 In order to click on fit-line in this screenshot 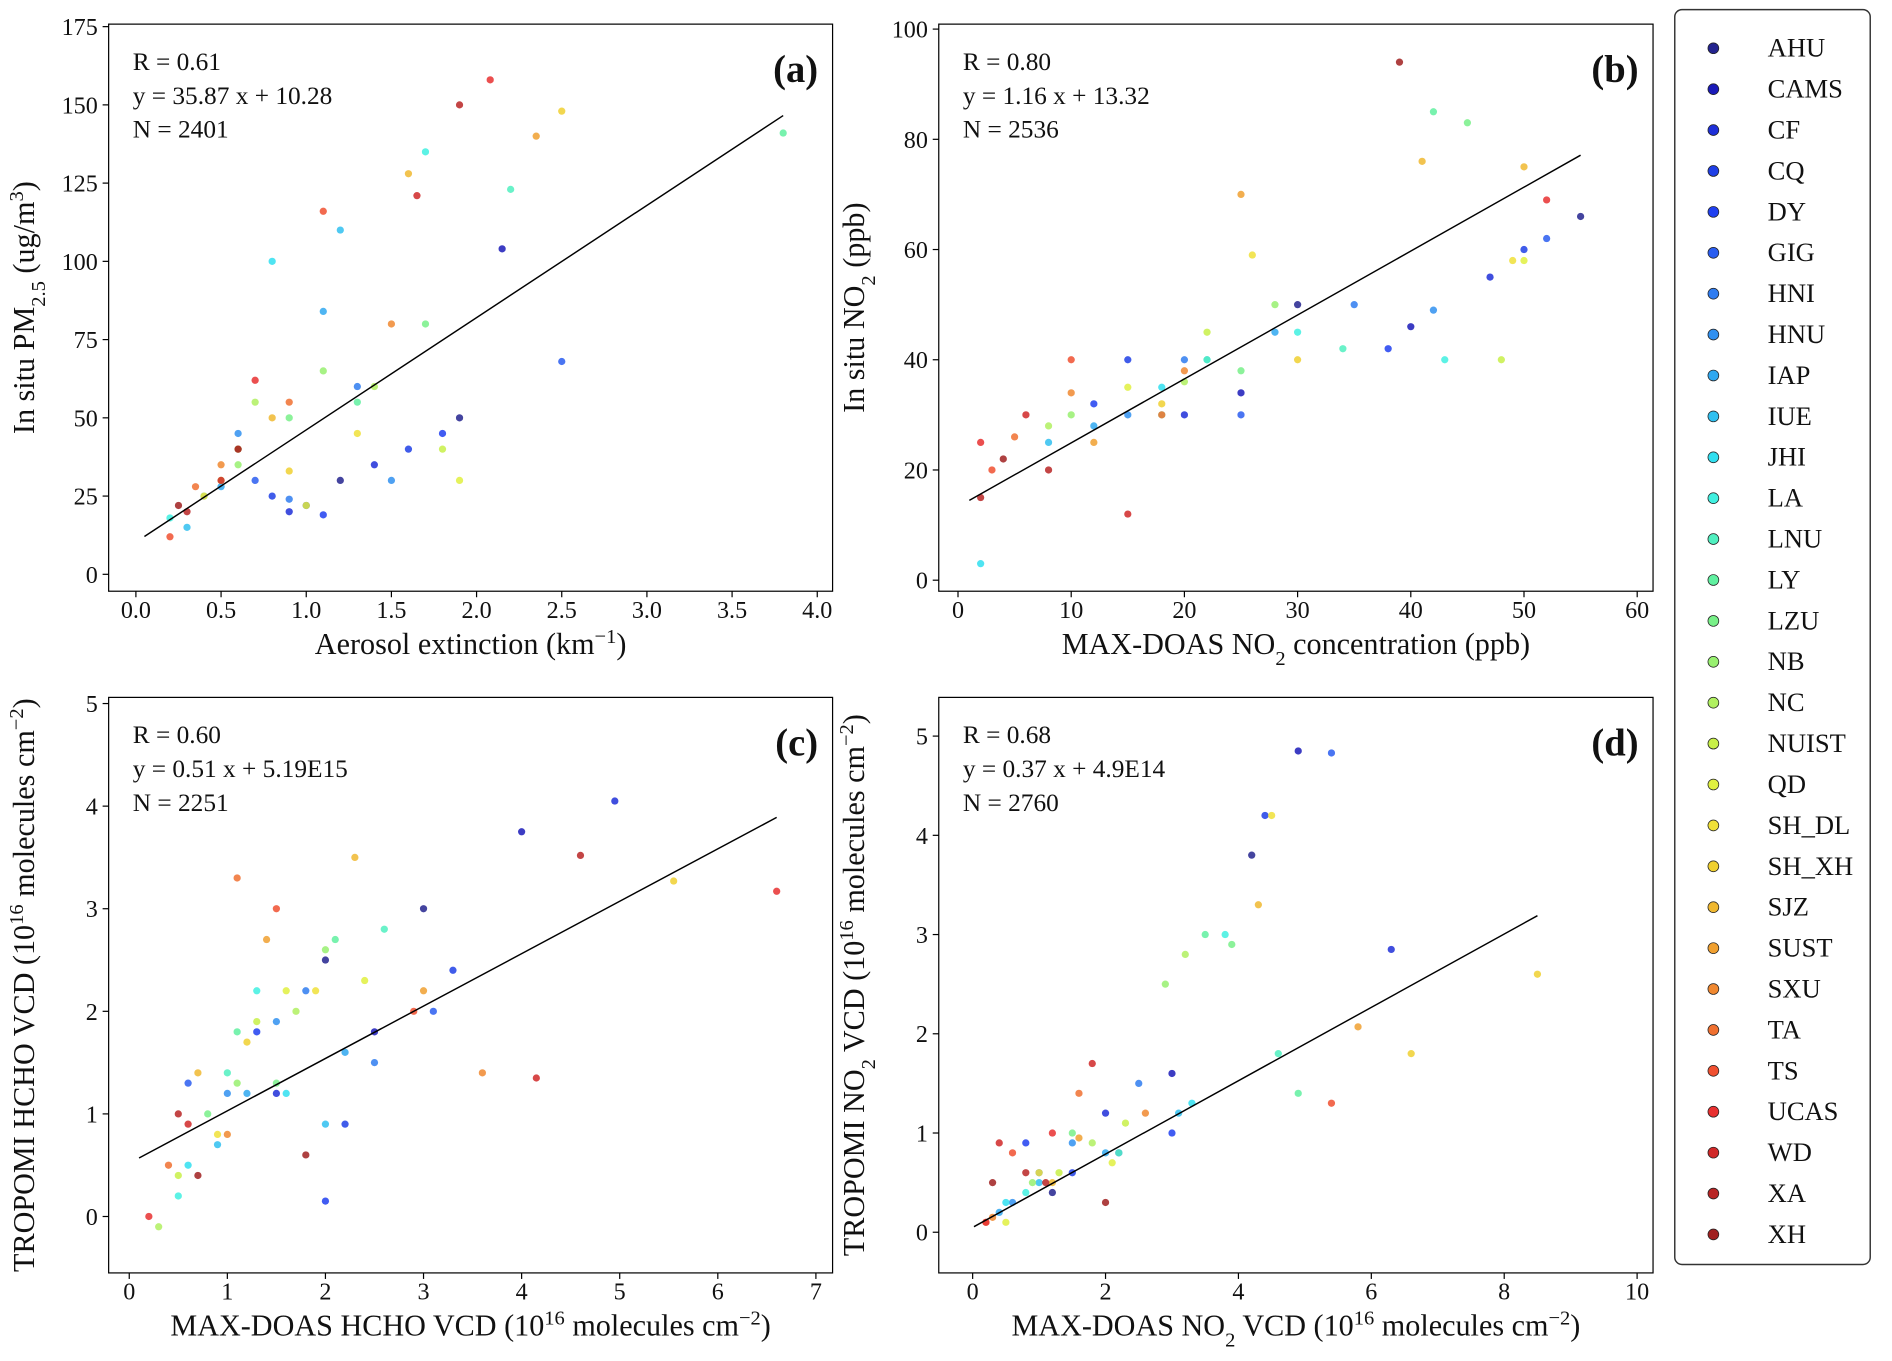, I will do `click(464, 326)`.